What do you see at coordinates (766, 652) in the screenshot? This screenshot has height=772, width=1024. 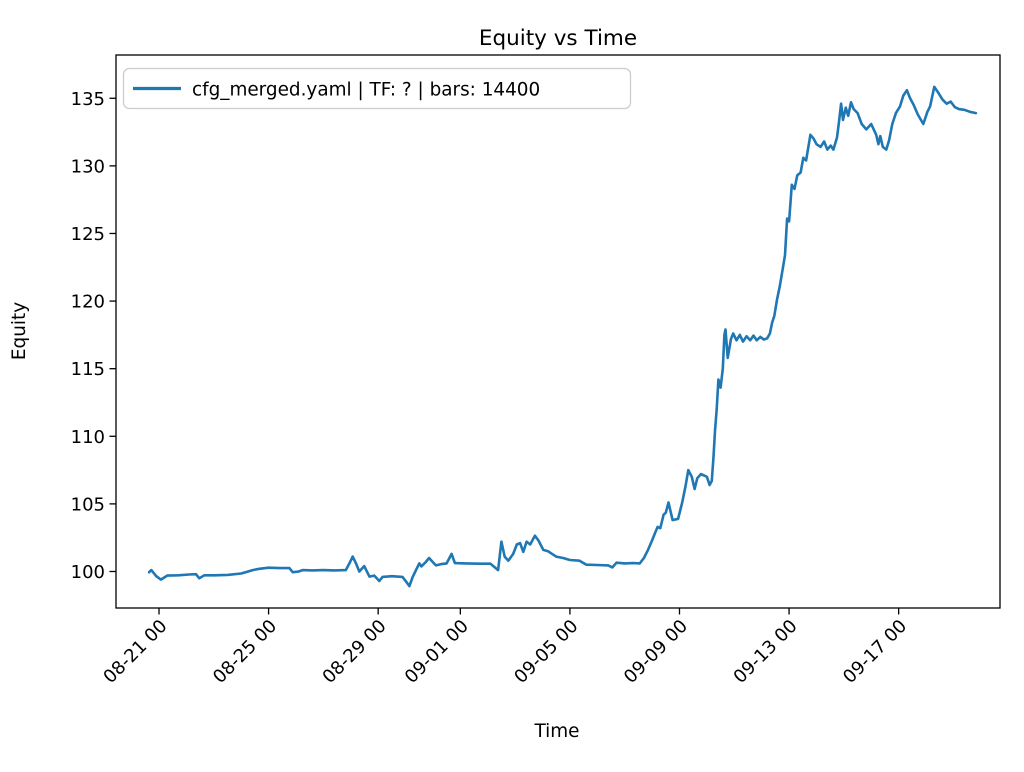 I see `x-tick-label: 09-13 00` at bounding box center [766, 652].